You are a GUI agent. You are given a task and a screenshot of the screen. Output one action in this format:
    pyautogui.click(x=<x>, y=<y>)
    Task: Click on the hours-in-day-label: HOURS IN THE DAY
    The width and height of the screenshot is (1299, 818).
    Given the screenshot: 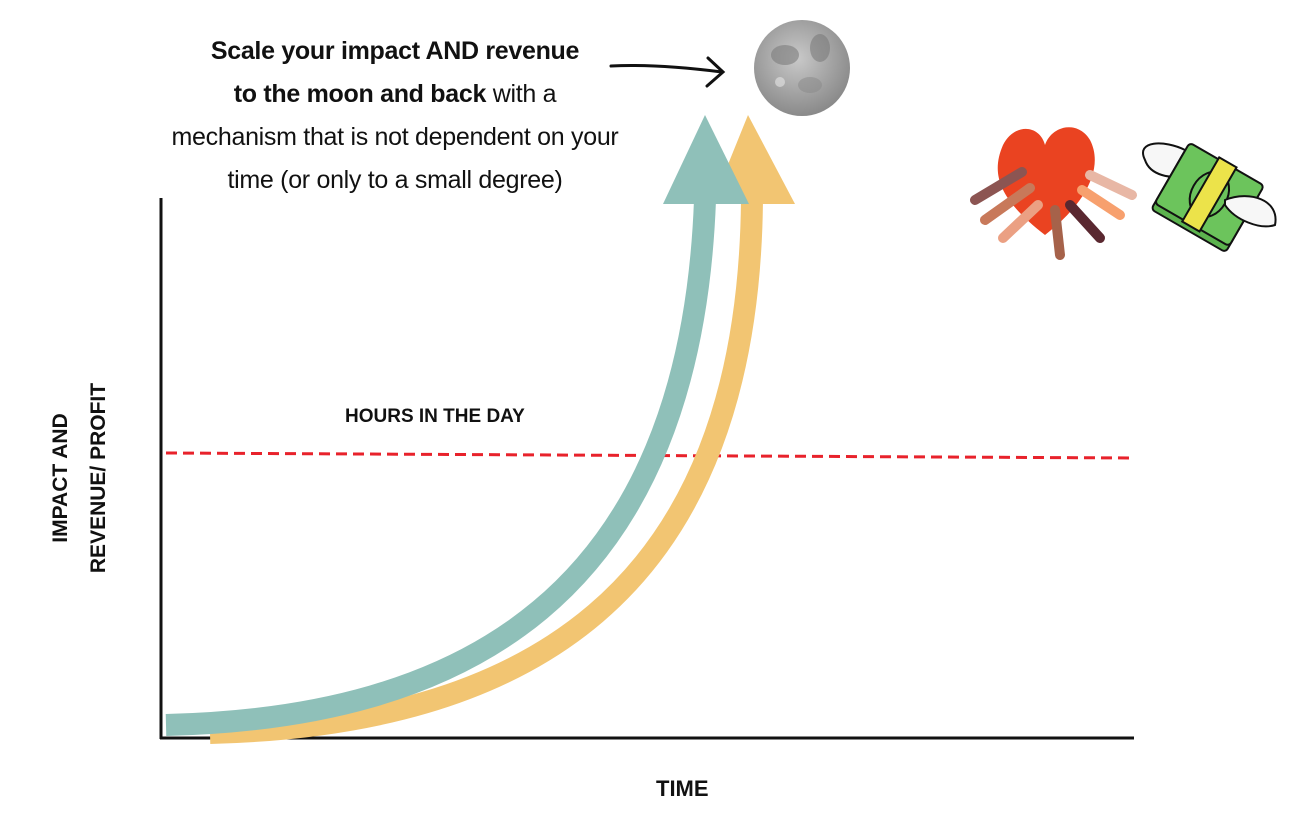 What is the action you would take?
    pyautogui.click(x=435, y=416)
    